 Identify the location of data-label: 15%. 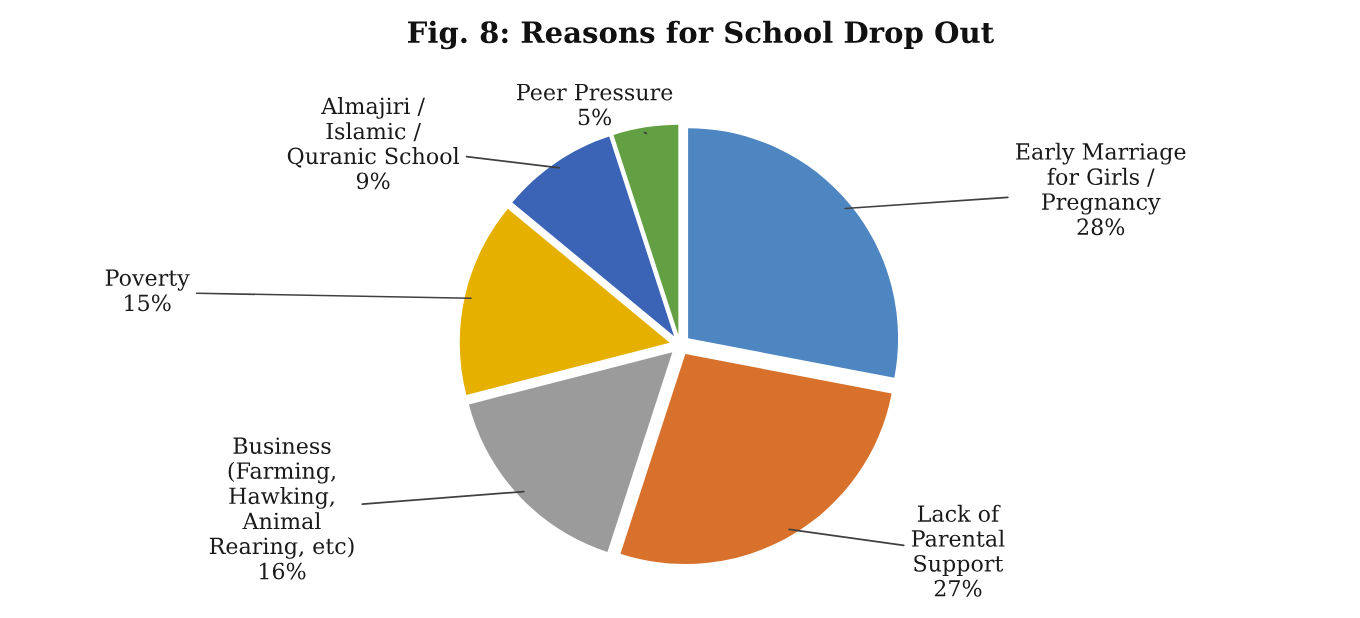
(148, 303).